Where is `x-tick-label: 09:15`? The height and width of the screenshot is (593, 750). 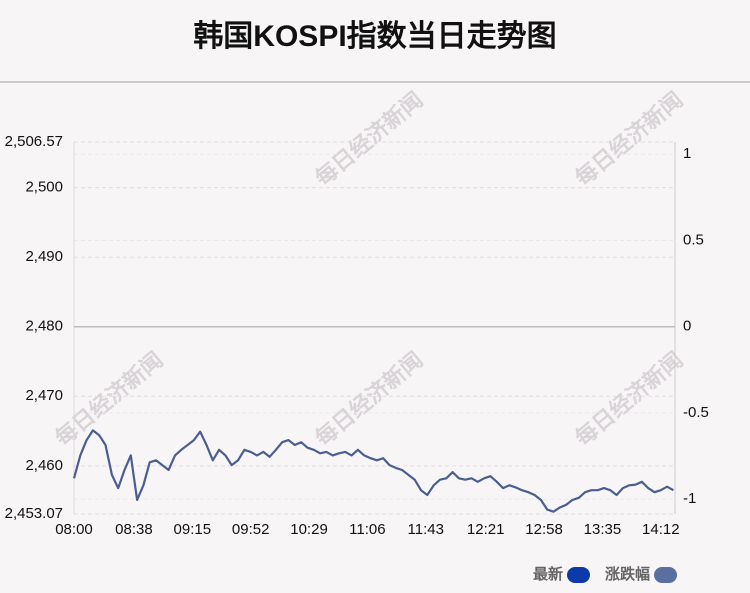 x-tick-label: 09:15 is located at coordinates (193, 529).